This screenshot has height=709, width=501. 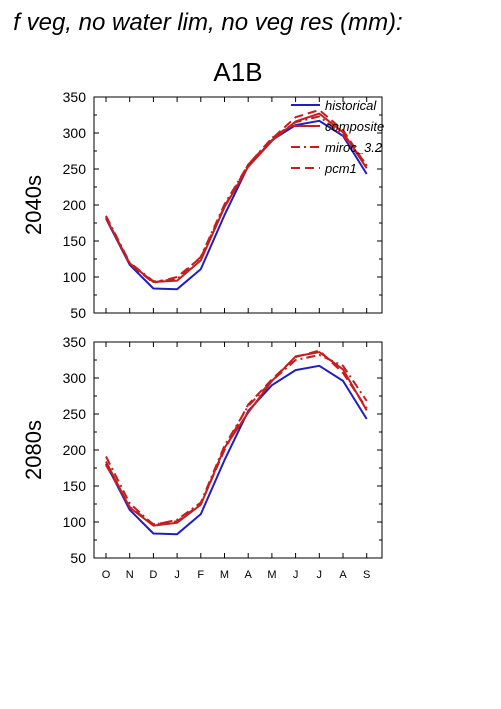 What do you see at coordinates (237, 72) in the screenshot?
I see `figure-subtitle: A1B` at bounding box center [237, 72].